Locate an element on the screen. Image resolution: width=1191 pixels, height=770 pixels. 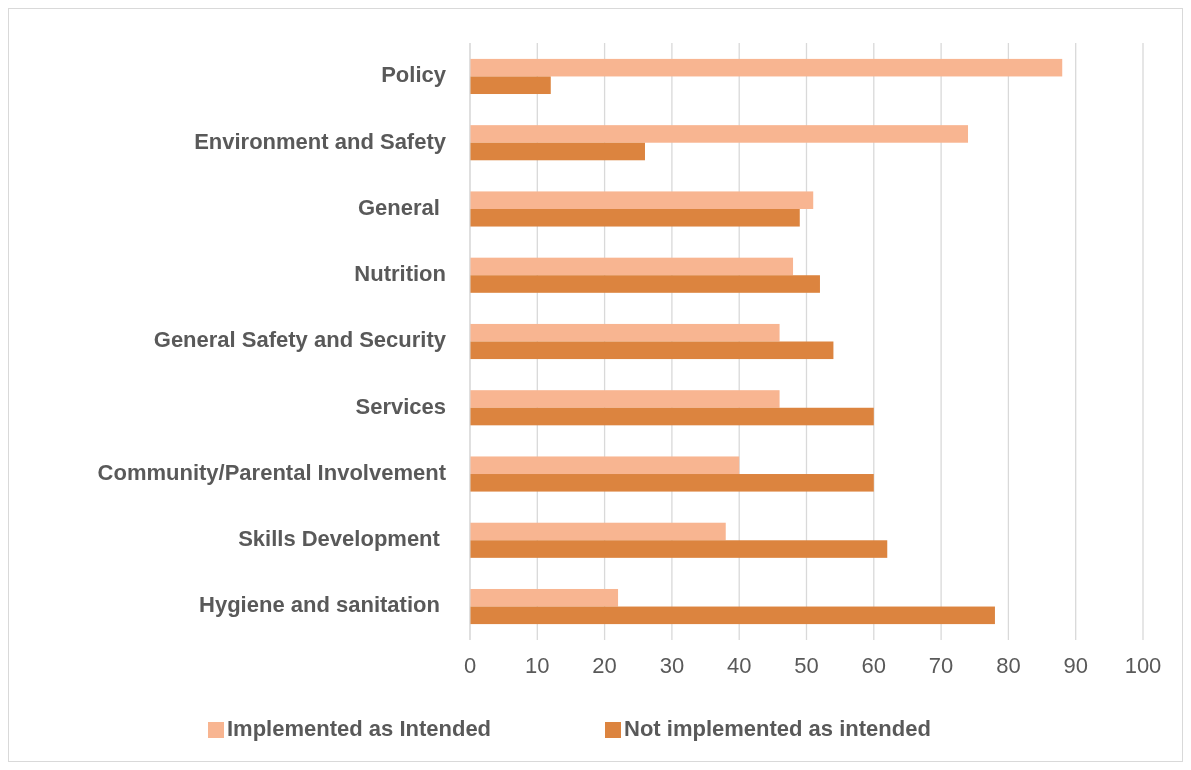
x-tick-label: 0 is located at coordinates (470, 665).